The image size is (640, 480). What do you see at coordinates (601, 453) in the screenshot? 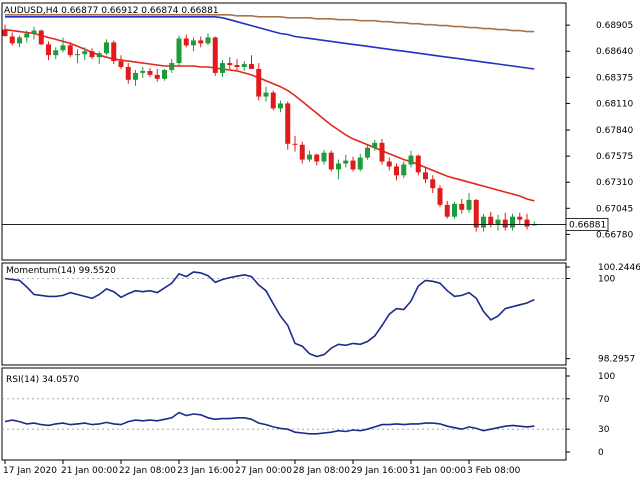
I see `rsi-y-tick-label: 0` at bounding box center [601, 453].